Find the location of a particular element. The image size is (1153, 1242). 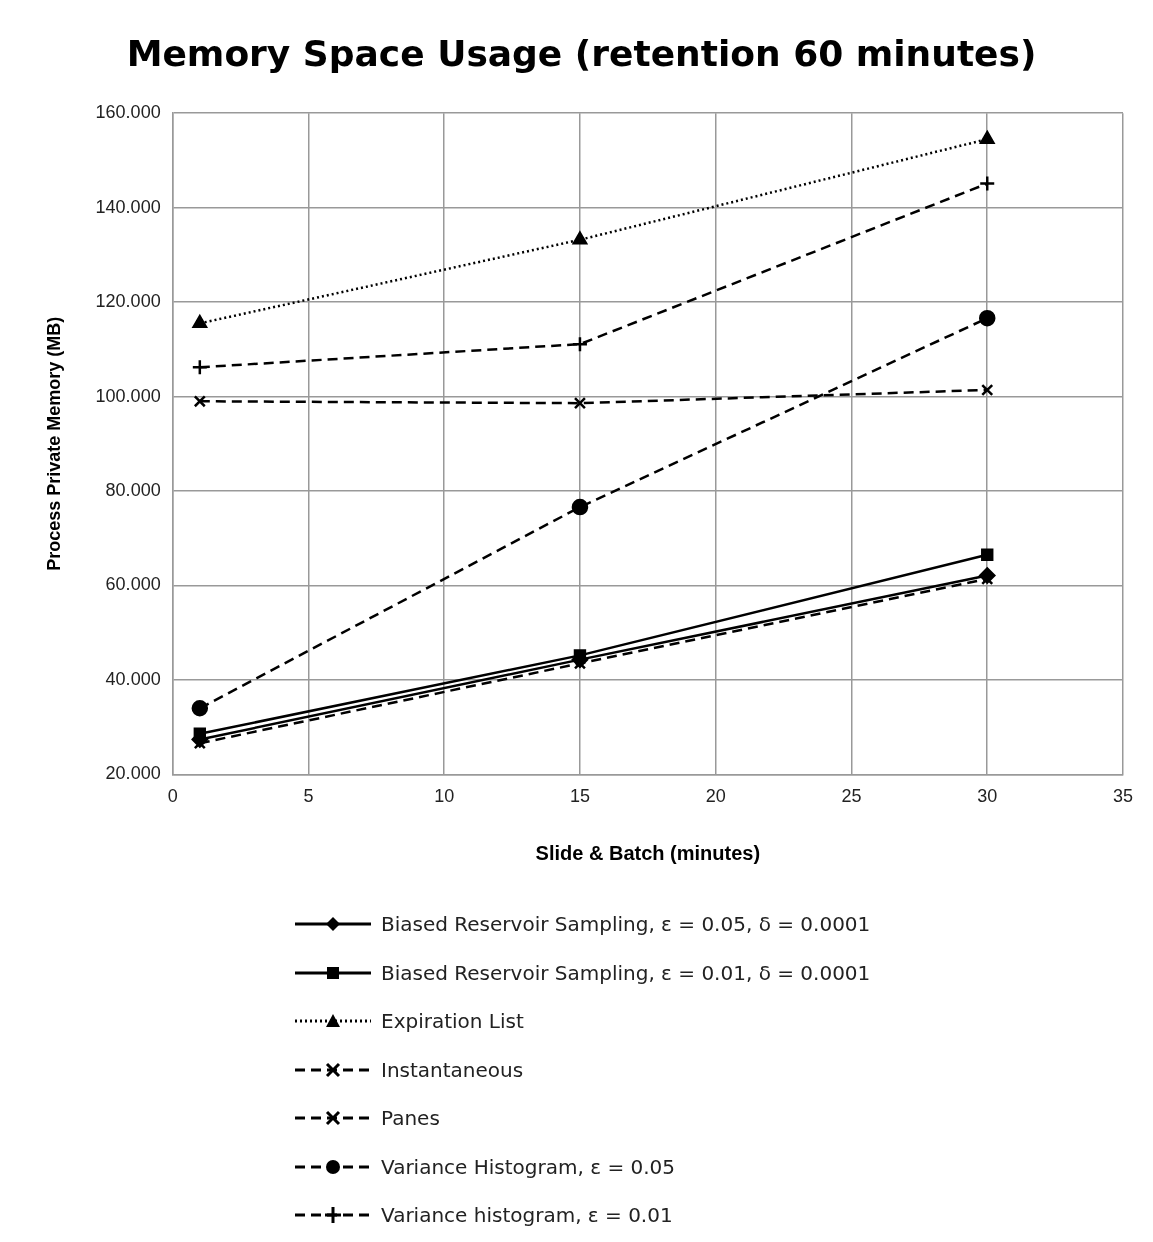

x-tick-label: 30 is located at coordinates (987, 796).